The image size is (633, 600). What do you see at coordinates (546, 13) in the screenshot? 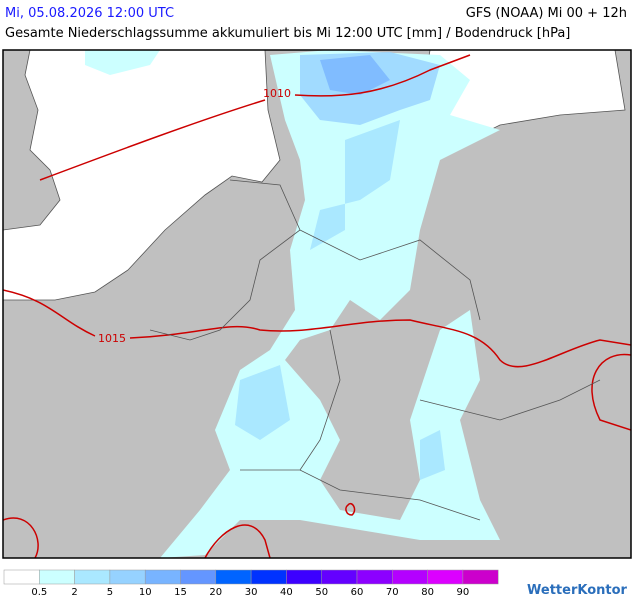
I see `model: GFS (NOAA) Mi 00 + 12h` at bounding box center [546, 13].